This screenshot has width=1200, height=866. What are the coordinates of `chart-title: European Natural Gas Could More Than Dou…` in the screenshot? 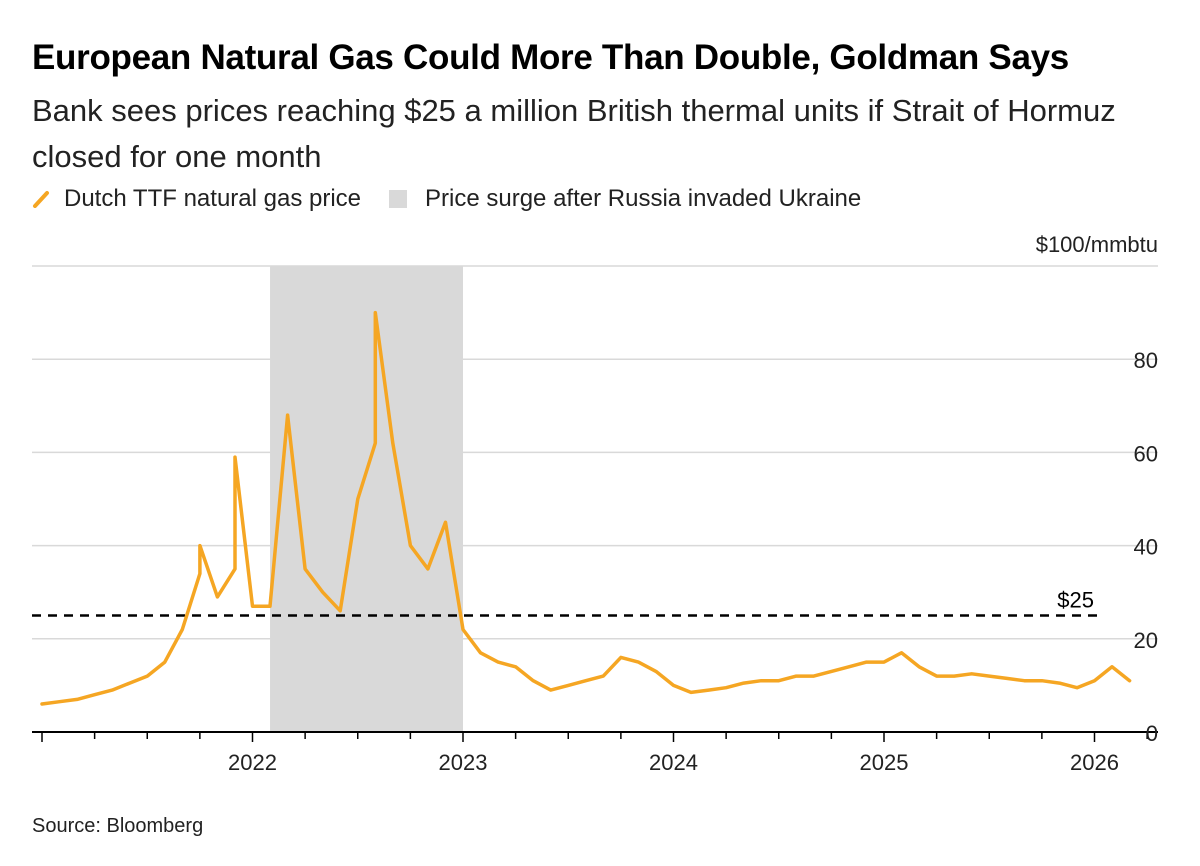 It's located at (550, 57).